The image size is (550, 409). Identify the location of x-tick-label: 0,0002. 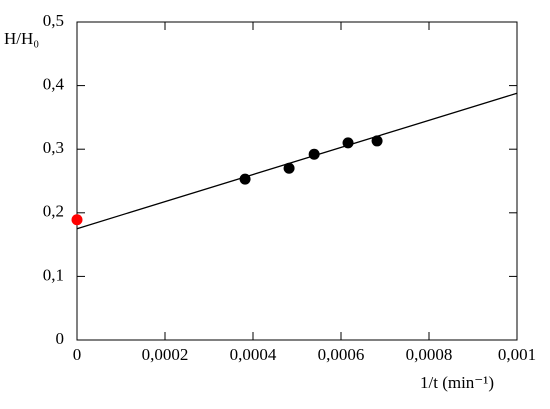
(165, 354).